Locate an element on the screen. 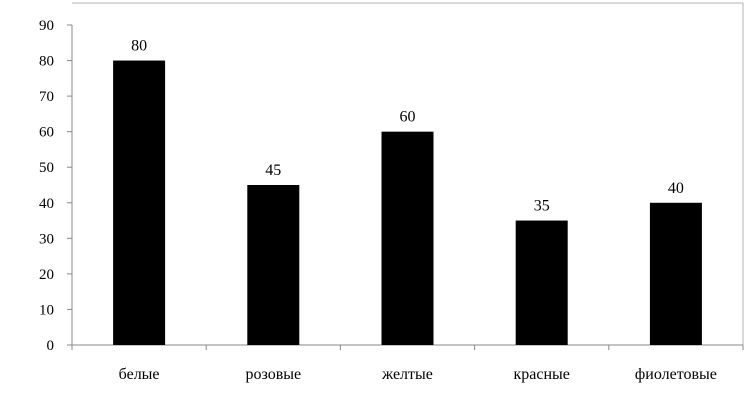  category-label-3: желтые is located at coordinates (407, 374).